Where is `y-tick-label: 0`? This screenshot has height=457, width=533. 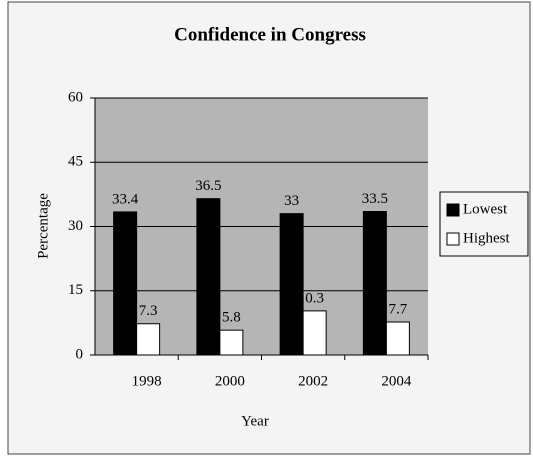
y-tick-label: 0 is located at coordinates (80, 354).